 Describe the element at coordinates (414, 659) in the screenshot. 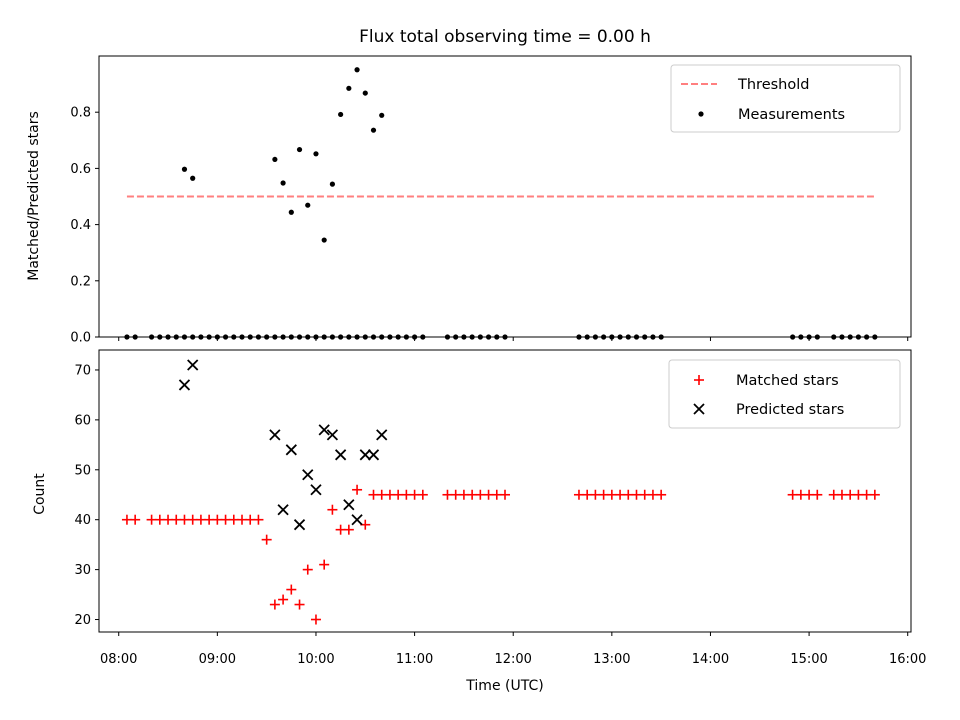

I see `x-tick-label: 11:00` at that location.